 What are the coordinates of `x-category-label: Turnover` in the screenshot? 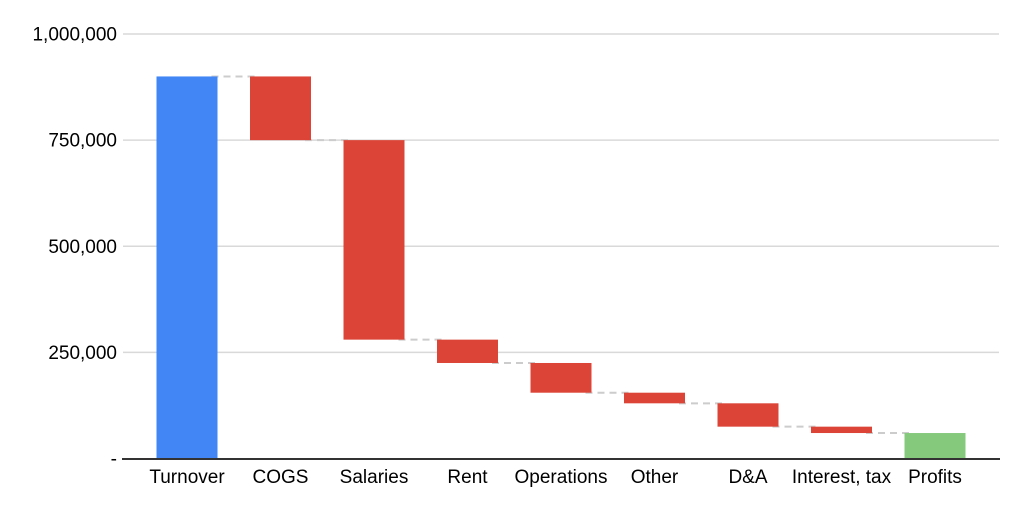 It's located at (187, 477).